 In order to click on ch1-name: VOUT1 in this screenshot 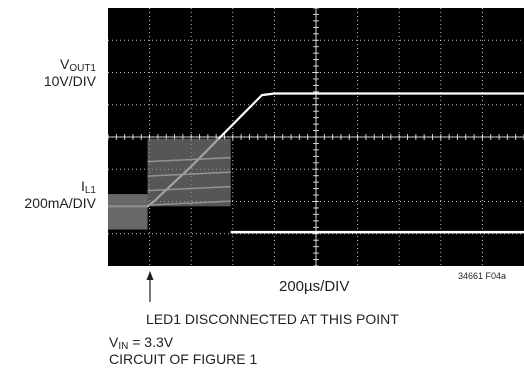, I will do `click(77, 65)`.